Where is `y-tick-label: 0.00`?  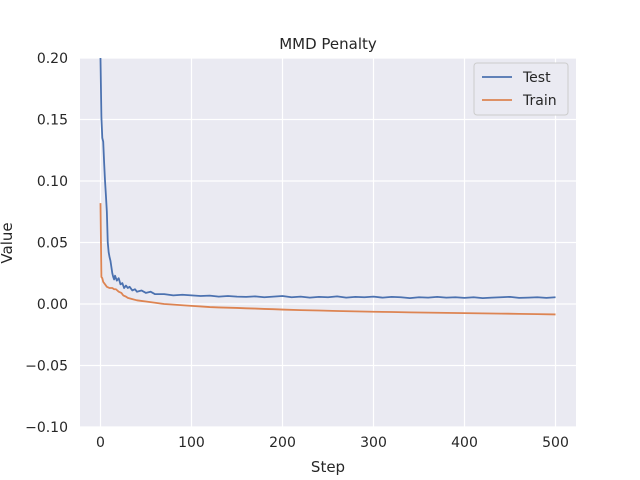 y-tick-label: 0.00 is located at coordinates (52, 305).